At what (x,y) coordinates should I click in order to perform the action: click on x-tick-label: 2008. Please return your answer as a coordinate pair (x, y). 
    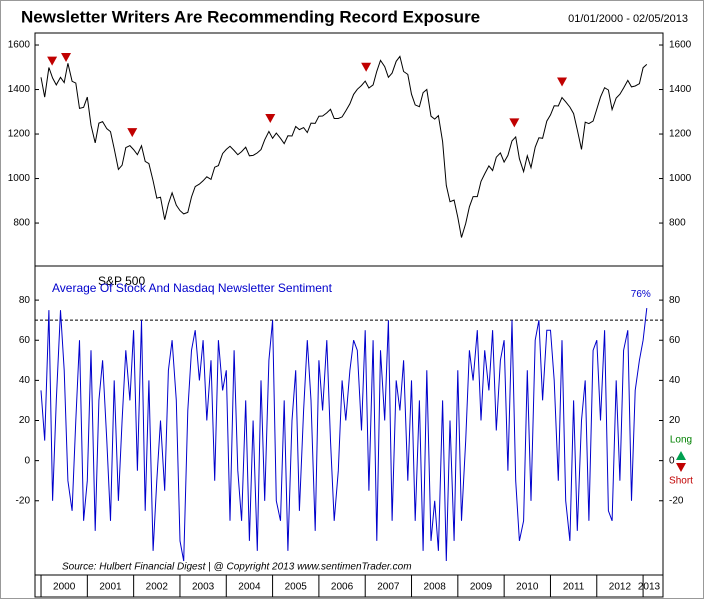
    Looking at the image, I should click on (435, 587).